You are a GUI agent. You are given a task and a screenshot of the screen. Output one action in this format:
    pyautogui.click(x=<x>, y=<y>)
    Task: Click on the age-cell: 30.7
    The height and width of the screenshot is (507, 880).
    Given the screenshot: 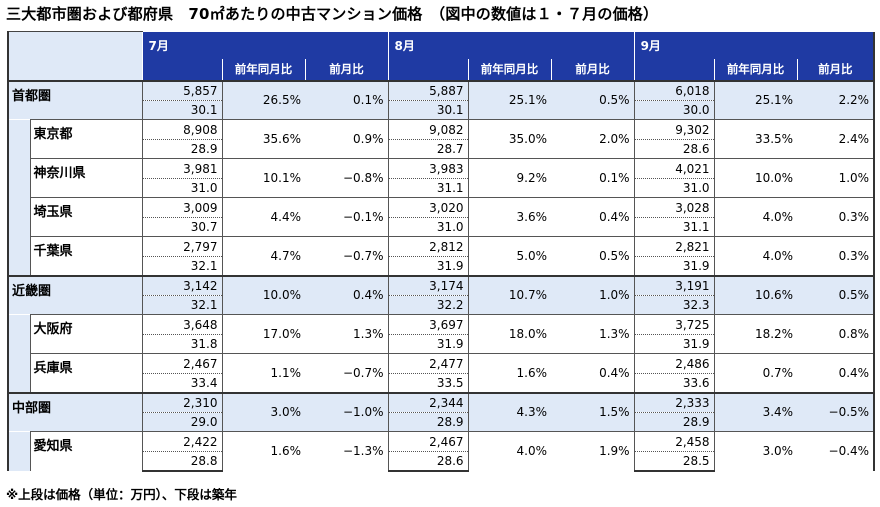 What is the action you would take?
    pyautogui.click(x=182, y=227)
    